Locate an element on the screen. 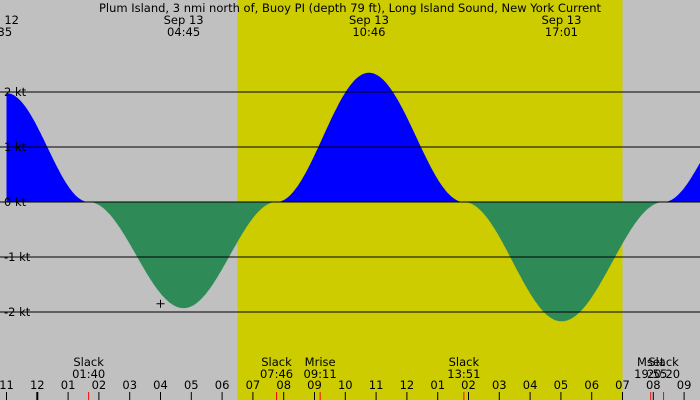  top-label-time: 10:46 is located at coordinates (368, 32).